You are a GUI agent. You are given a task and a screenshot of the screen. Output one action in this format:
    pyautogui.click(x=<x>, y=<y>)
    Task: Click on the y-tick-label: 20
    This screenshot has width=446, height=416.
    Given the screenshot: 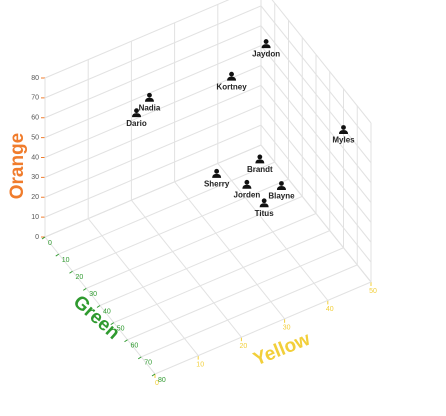 What is the action you would take?
    pyautogui.click(x=35, y=197)
    